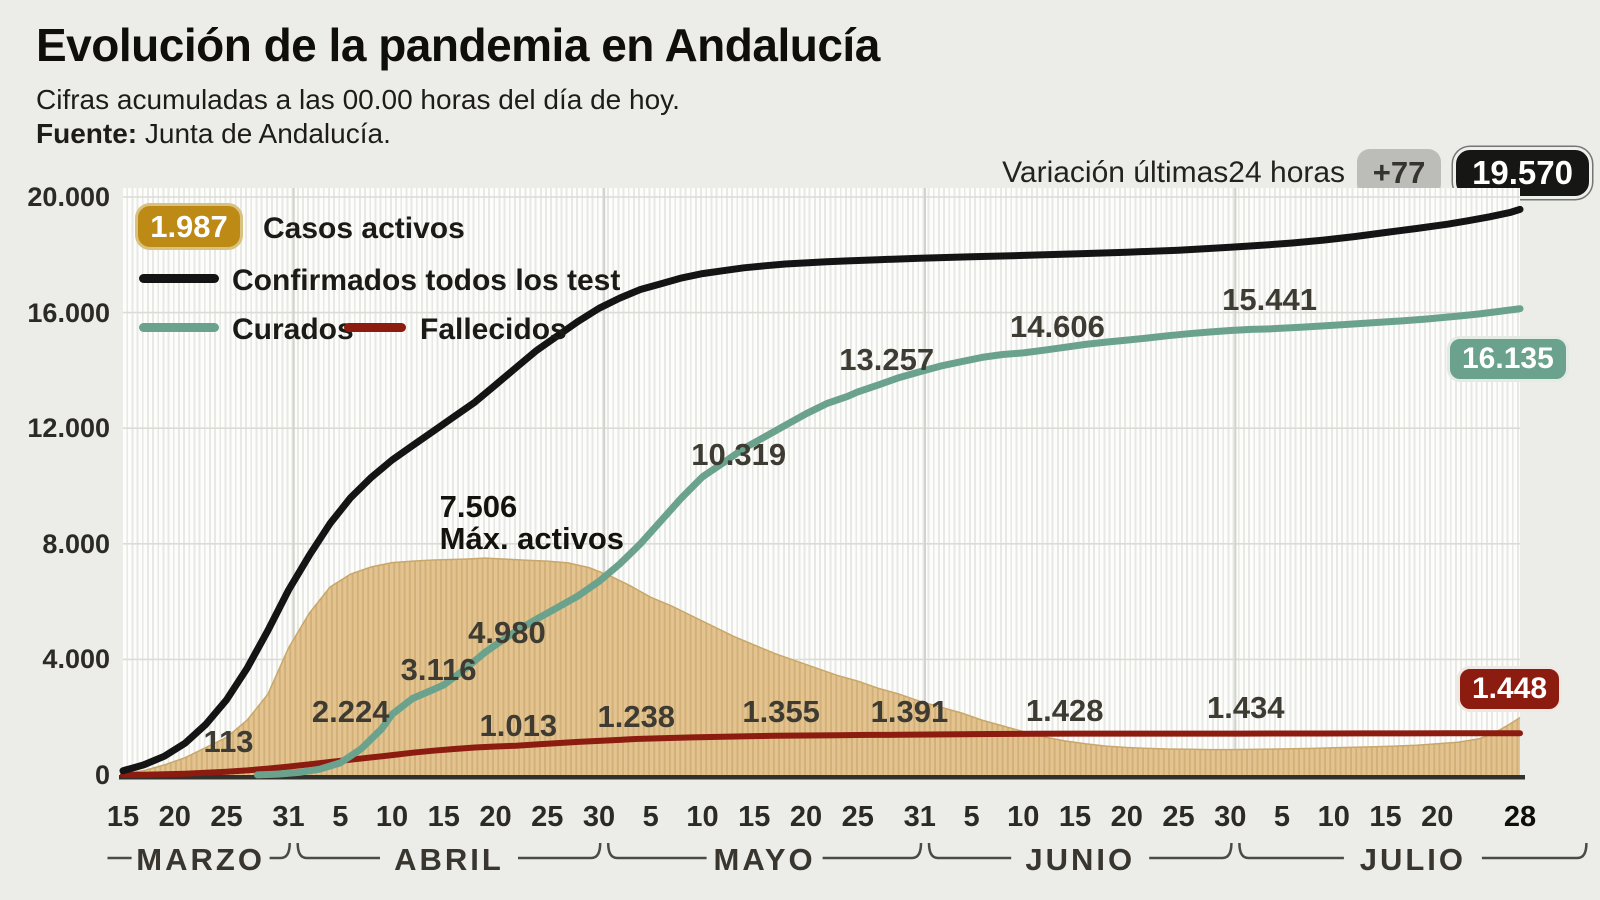  I want to click on y-axis-label: 16.000, so click(68, 312).